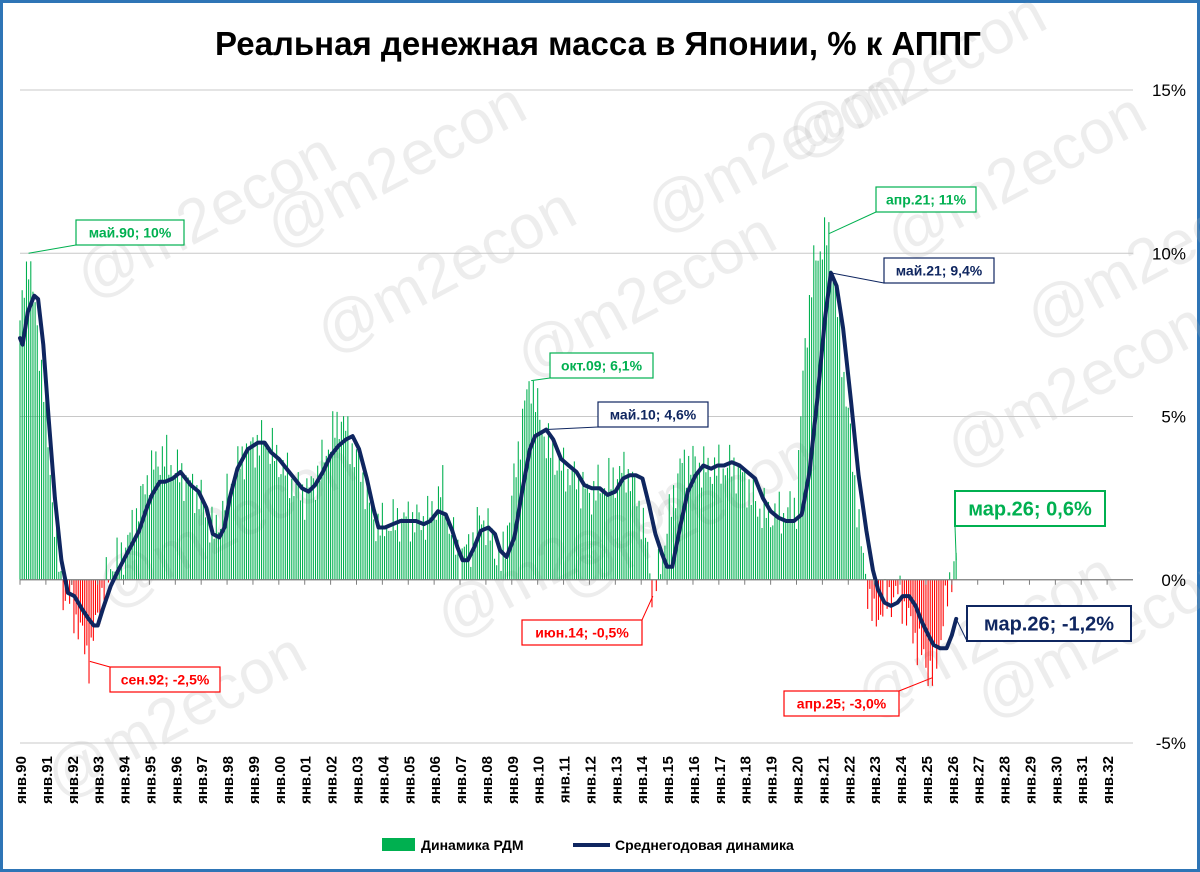 This screenshot has height=872, width=1200. Describe the element at coordinates (875, 780) in the screenshot. I see `x-tick-label-33: янв.23` at that location.